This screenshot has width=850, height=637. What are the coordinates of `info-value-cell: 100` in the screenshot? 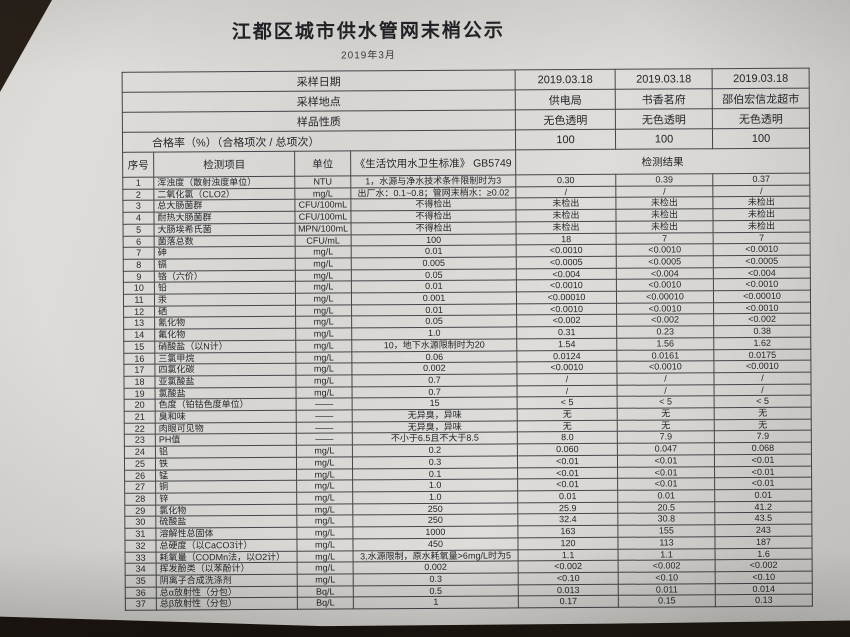 It's located at (664, 139).